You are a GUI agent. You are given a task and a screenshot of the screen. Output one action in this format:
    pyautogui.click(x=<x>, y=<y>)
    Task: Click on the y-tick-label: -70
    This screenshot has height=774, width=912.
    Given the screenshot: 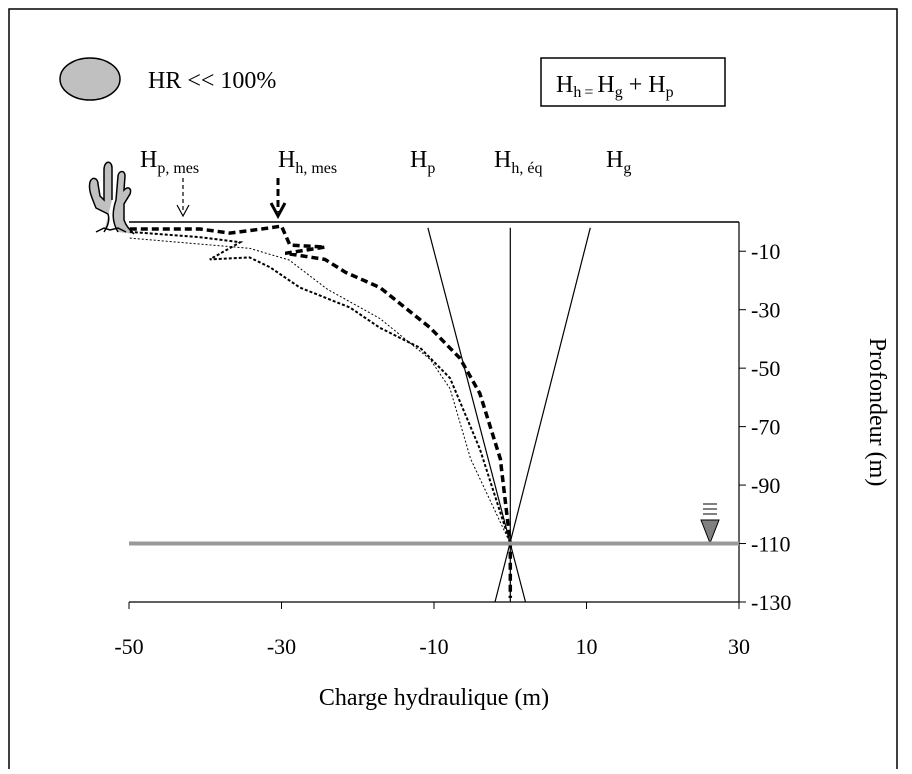 What is the action you would take?
    pyautogui.click(x=765, y=427)
    